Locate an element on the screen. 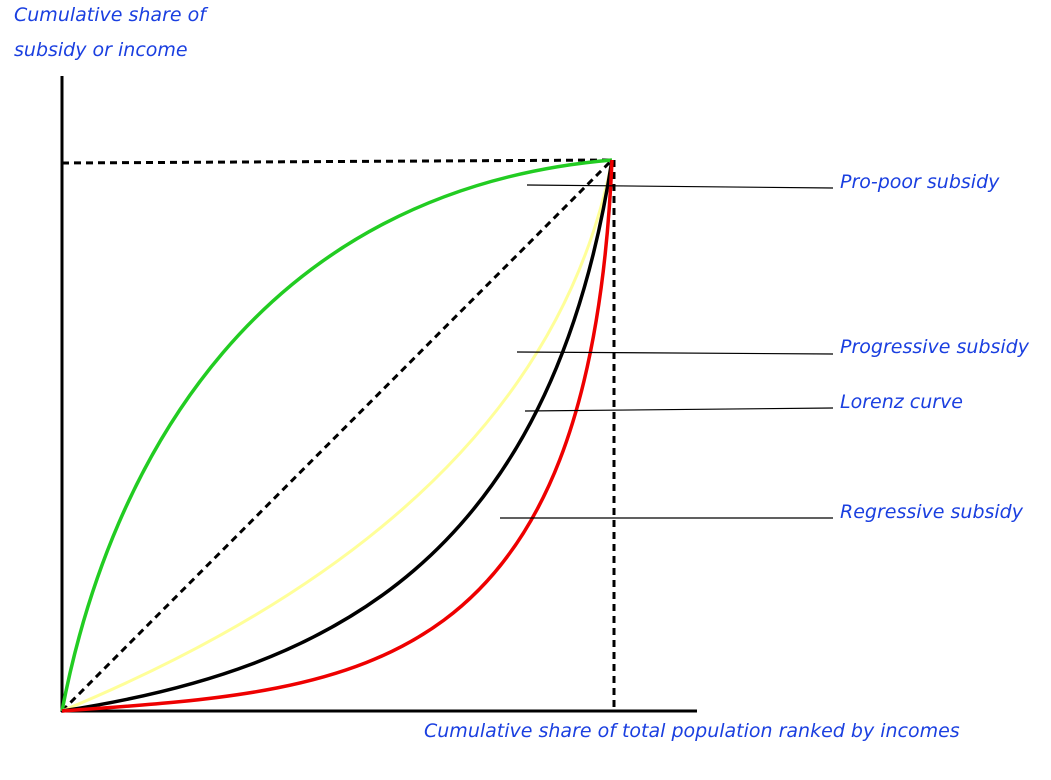 The width and height of the screenshot is (1051, 780). y-axis-label-line-1: Cumulative share of is located at coordinates (111, 15).